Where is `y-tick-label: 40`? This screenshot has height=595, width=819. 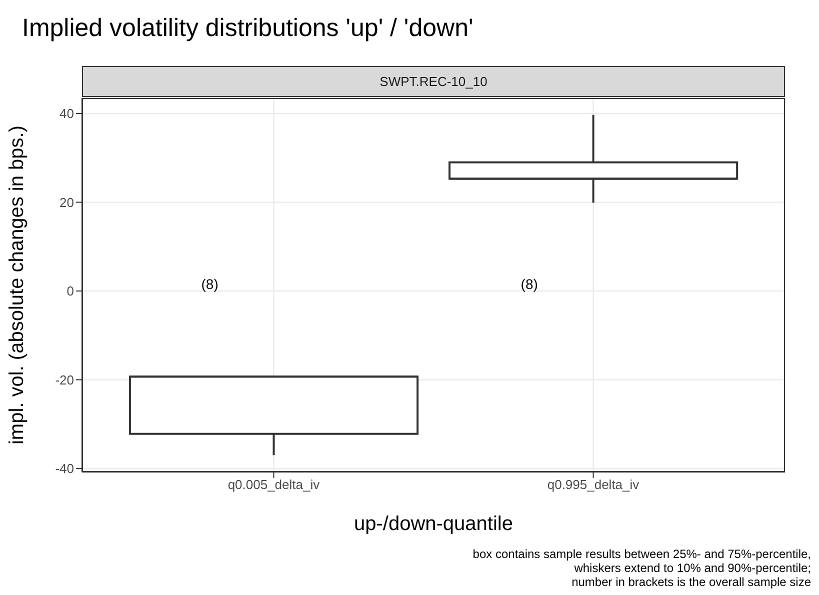
y-tick-label: 40 is located at coordinates (67, 114).